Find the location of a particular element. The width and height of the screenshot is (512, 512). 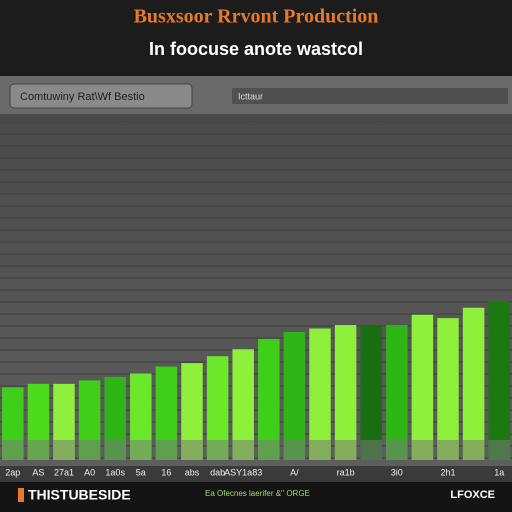

x-tick-label: 3i0 is located at coordinates (397, 472).